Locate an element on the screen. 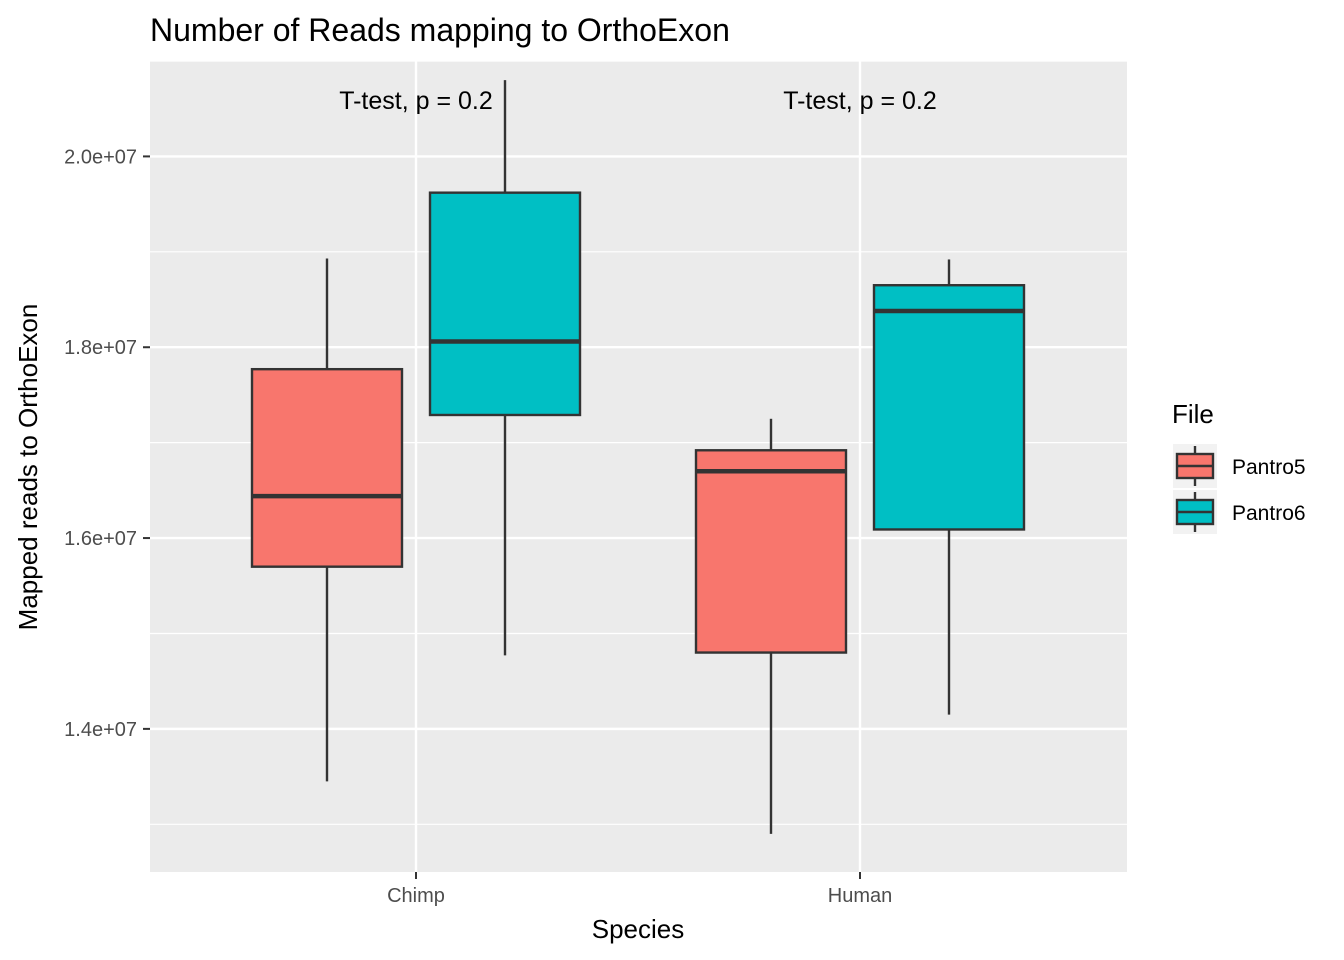  annotation-human: T-test, p = 0.2 is located at coordinates (860, 101).